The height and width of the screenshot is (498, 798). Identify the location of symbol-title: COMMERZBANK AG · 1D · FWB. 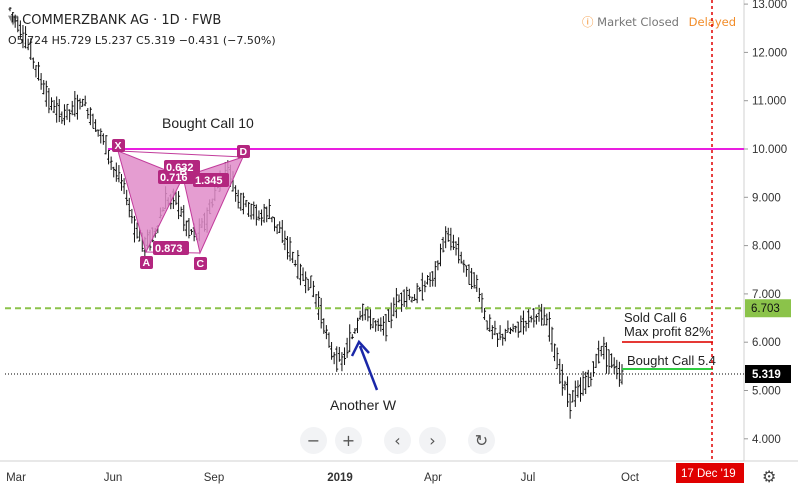
(122, 20).